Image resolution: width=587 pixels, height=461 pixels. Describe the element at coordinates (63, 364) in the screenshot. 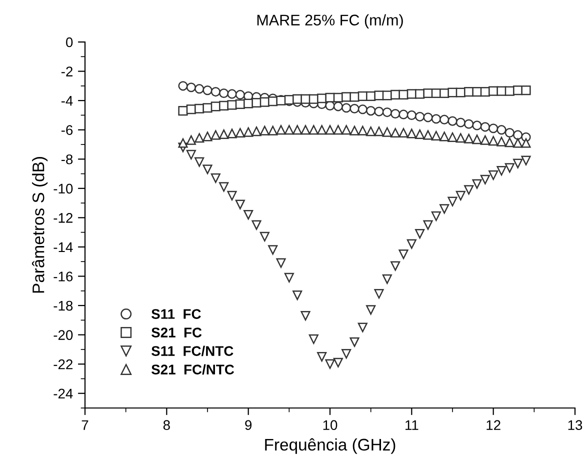

I see `y-tick-label: -22` at that location.